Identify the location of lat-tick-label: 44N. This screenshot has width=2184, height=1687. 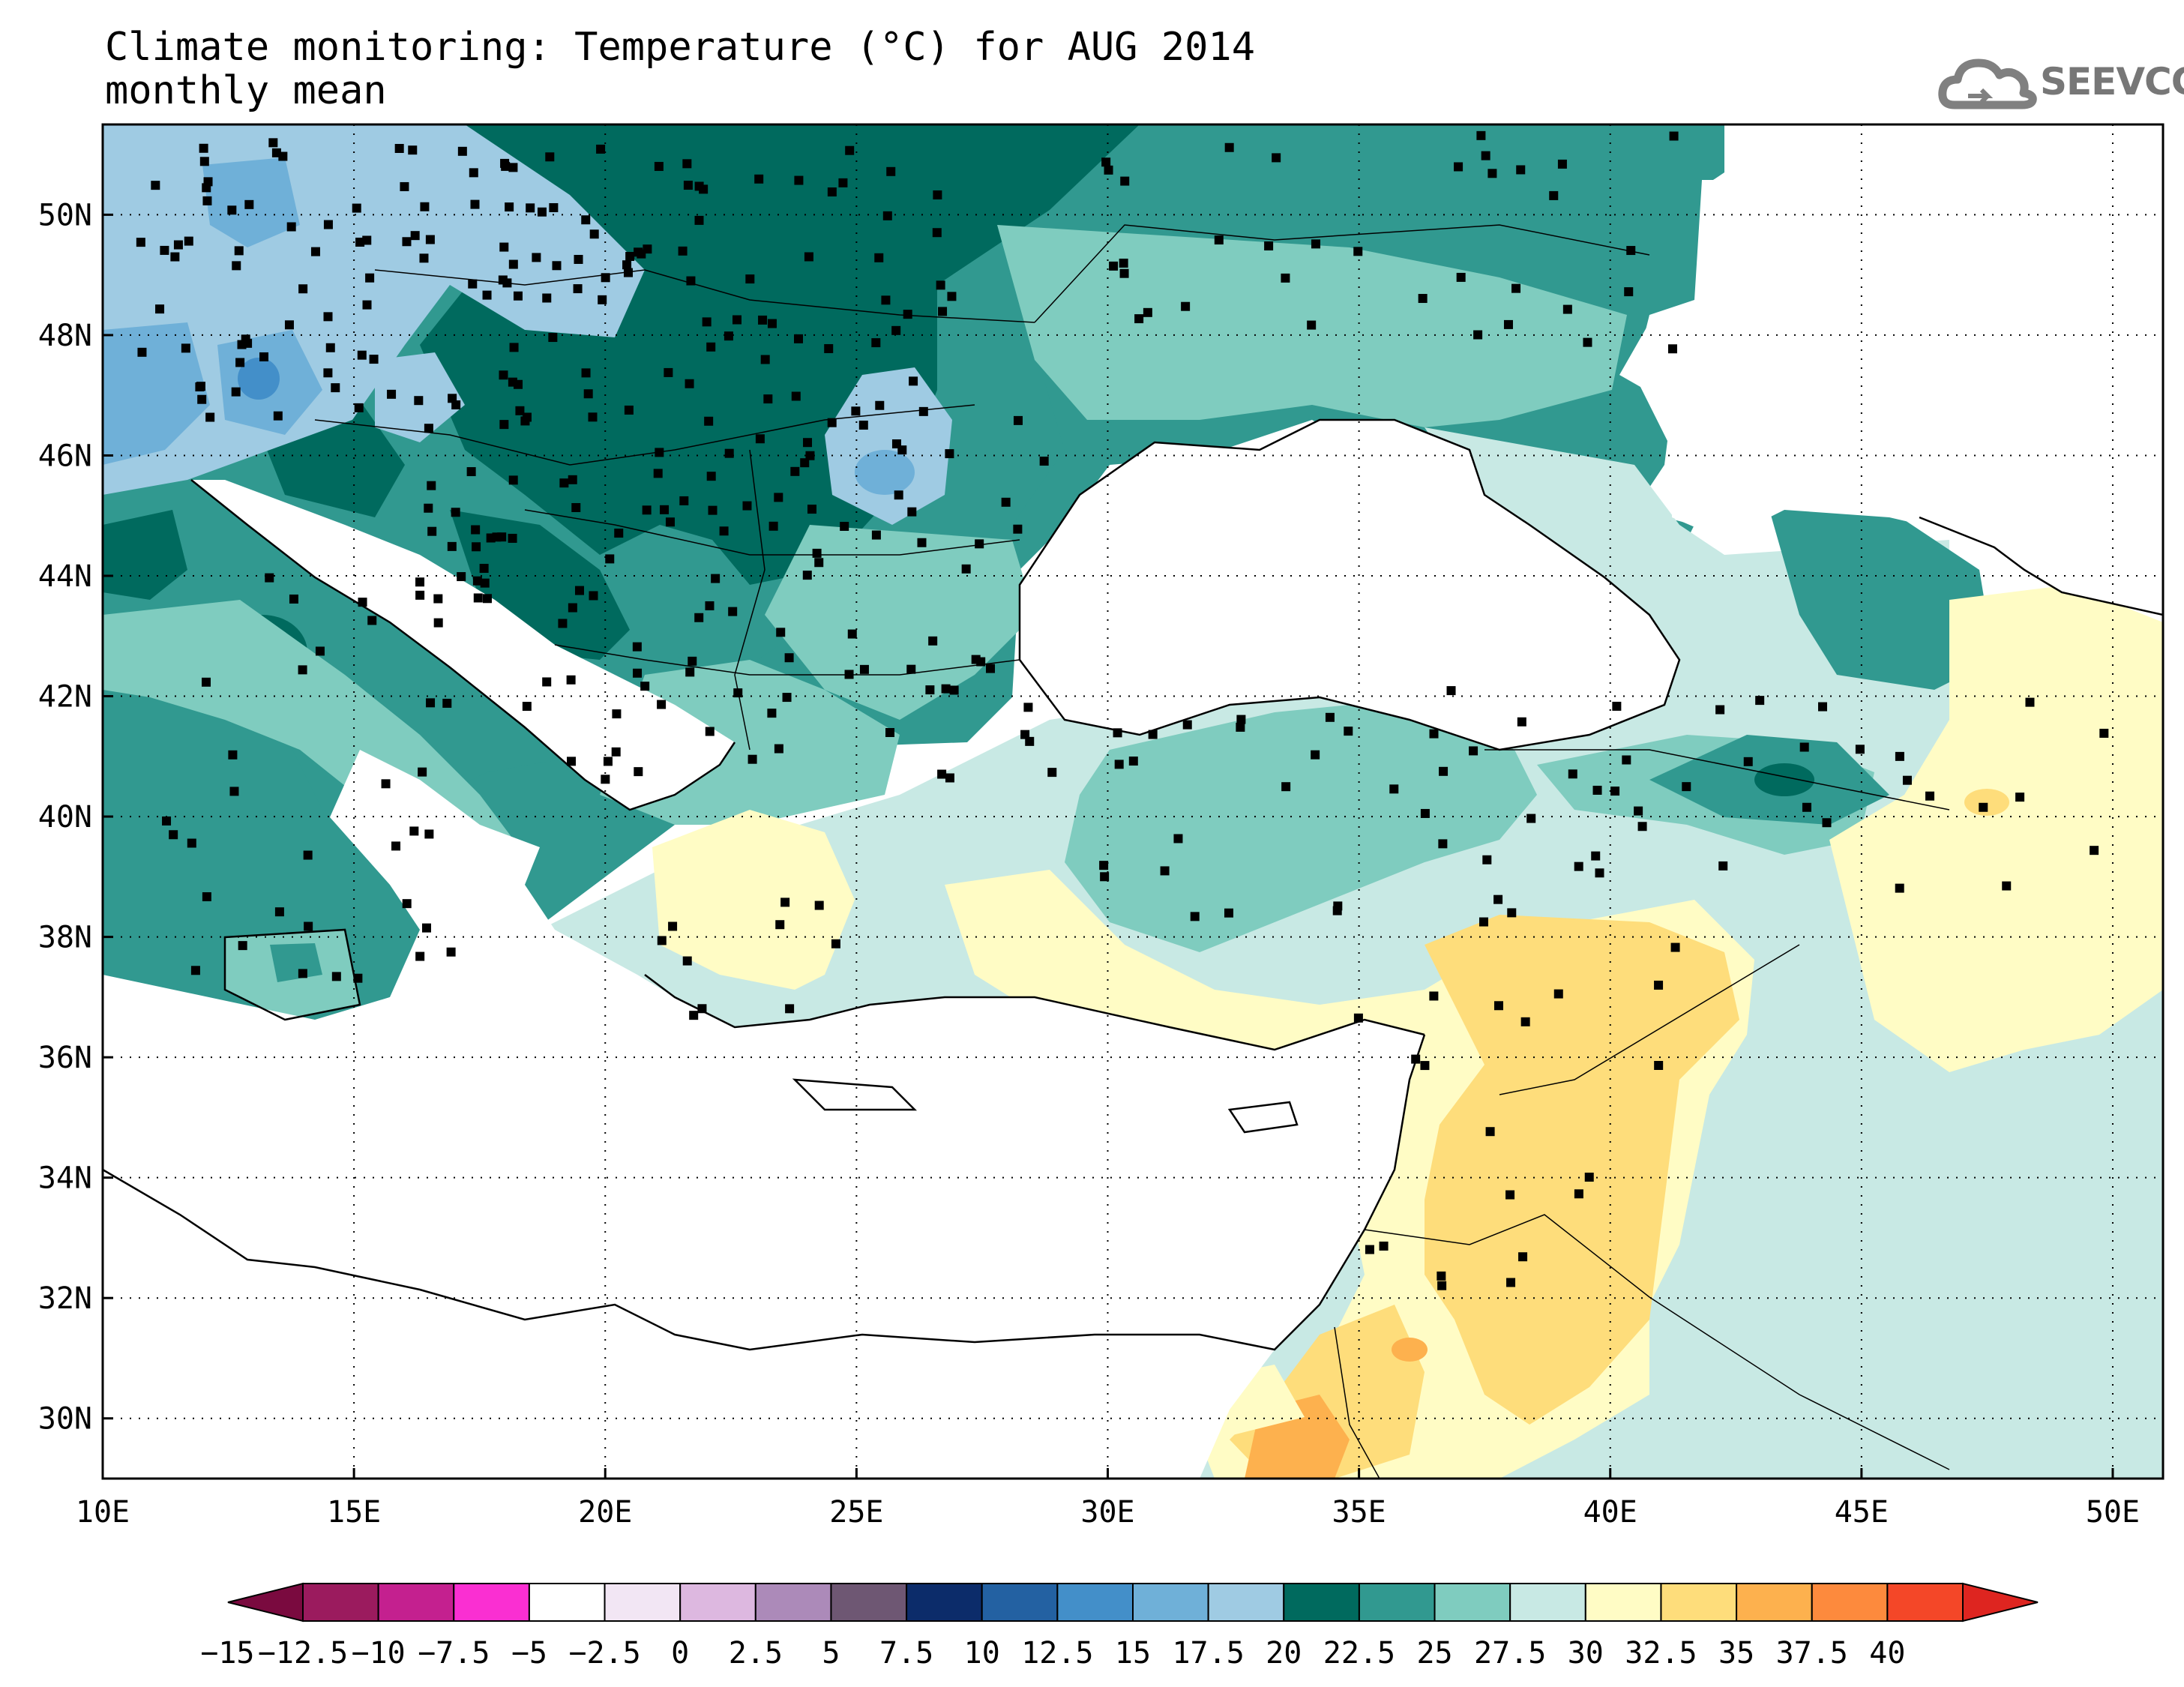
(65, 576).